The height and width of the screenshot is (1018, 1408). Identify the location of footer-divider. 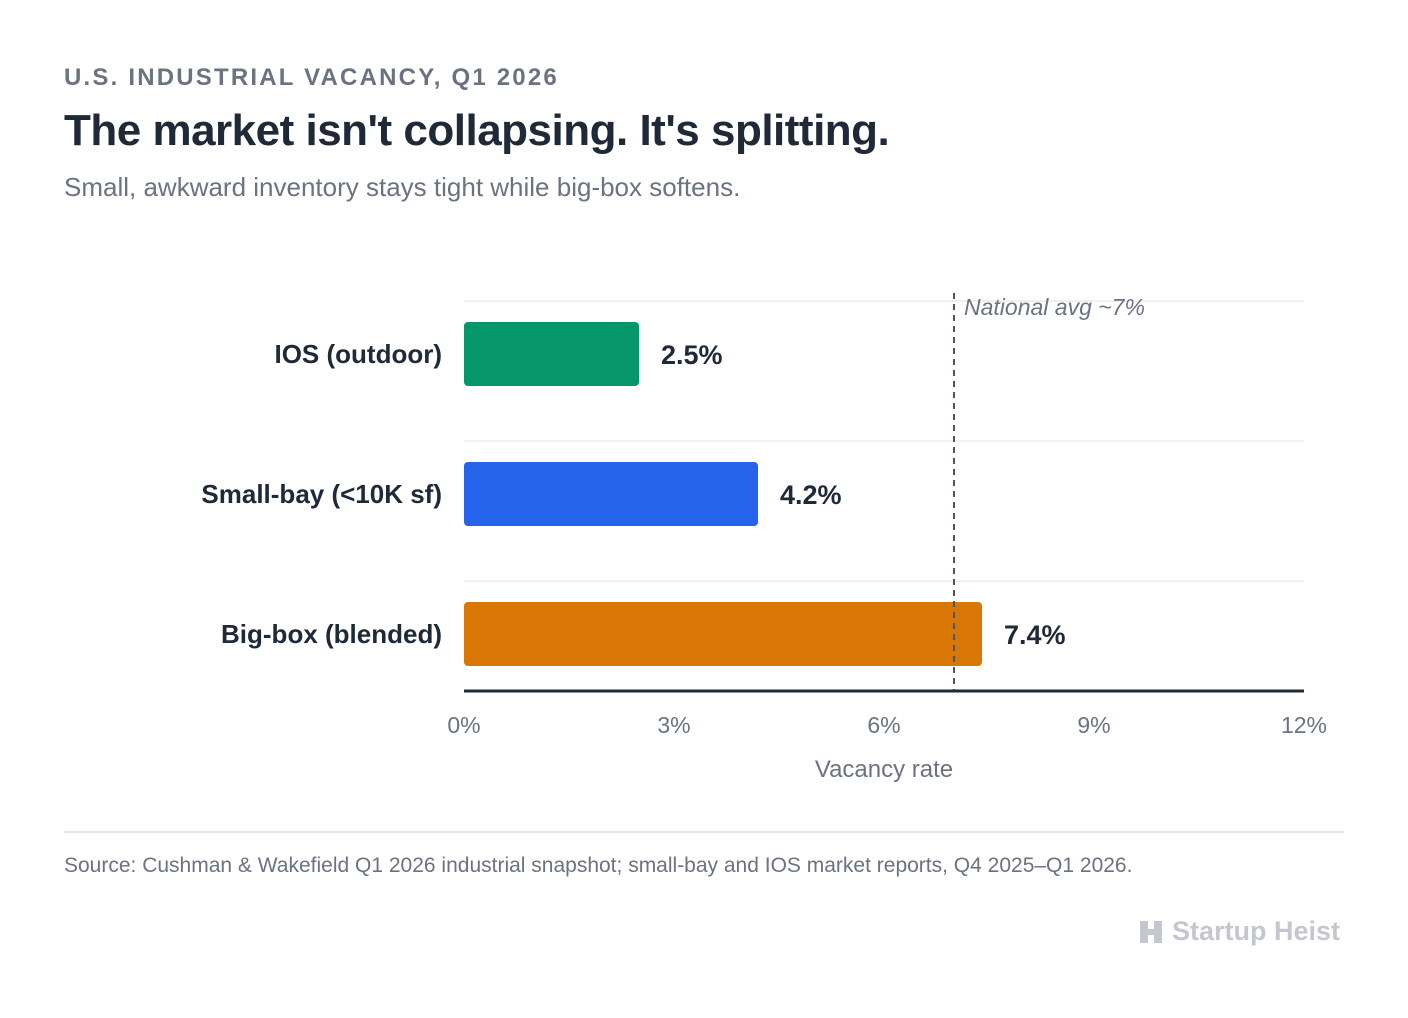
(704, 832).